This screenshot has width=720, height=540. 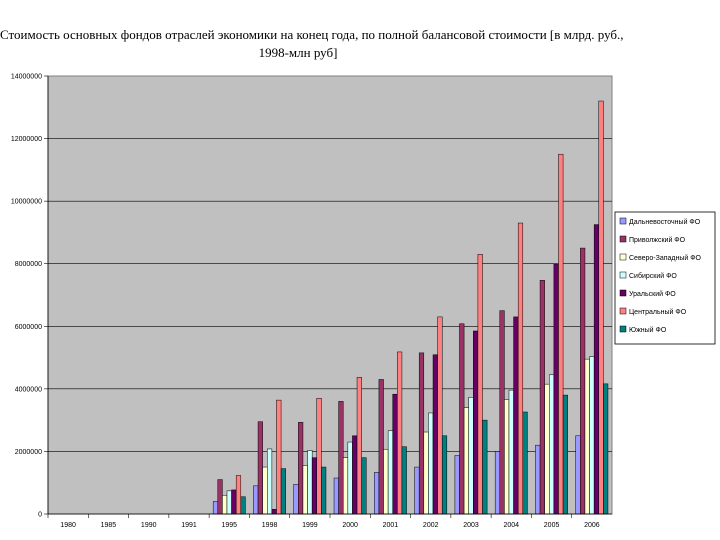 I want to click on x-tick-label: 2006, so click(x=592, y=525).